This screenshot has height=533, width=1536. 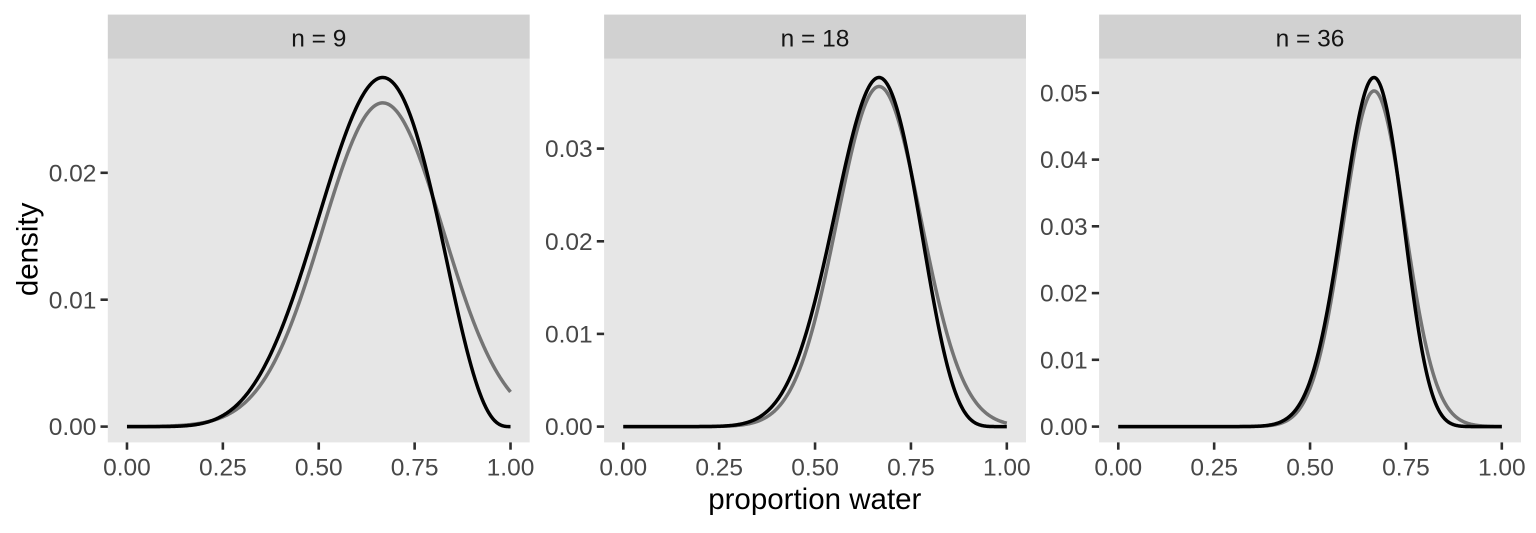 I want to click on svg-text: n = 18, so click(x=815, y=39).